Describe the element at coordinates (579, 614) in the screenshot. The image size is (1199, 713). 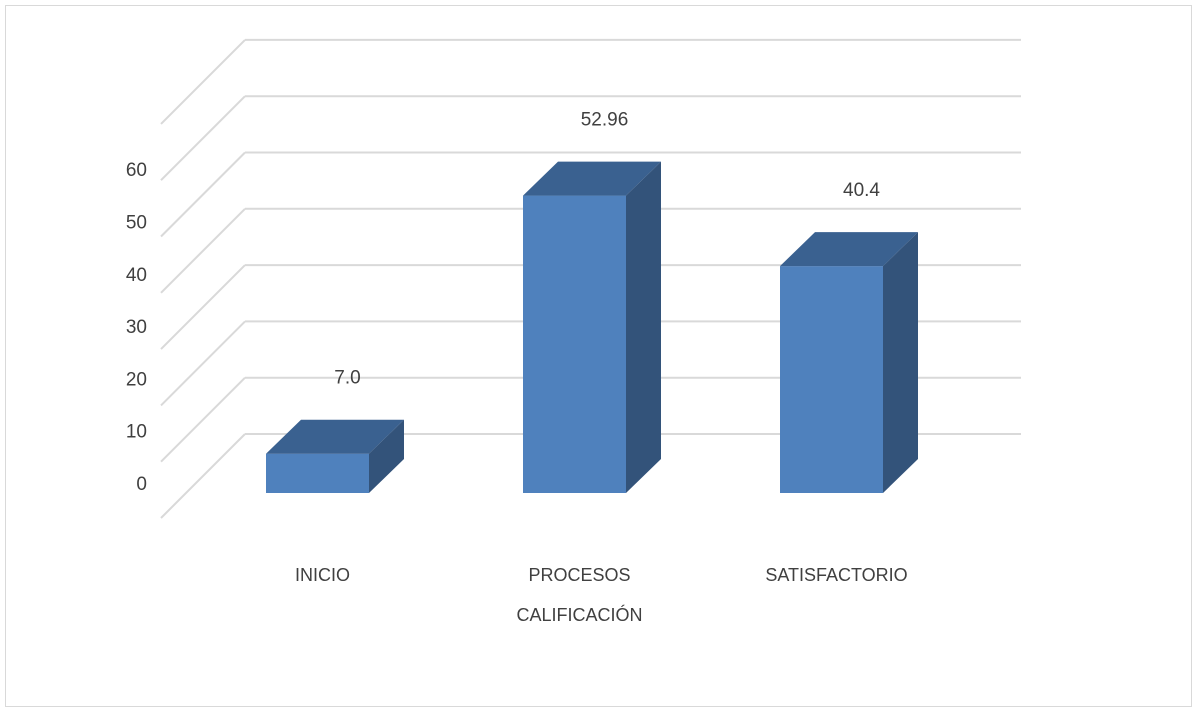
I see `category-label: CALIFICACIÓN` at that location.